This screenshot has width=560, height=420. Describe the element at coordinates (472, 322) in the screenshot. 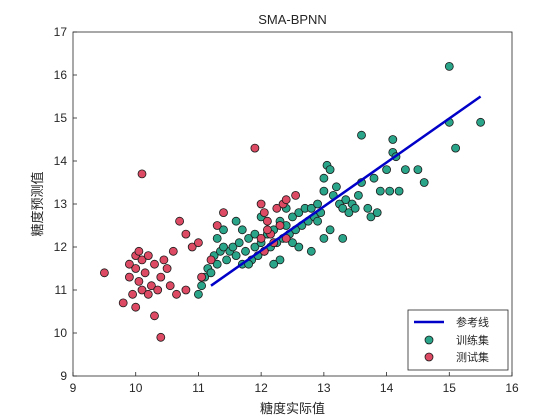

I see `legend-label-reference: 参考线` at that location.